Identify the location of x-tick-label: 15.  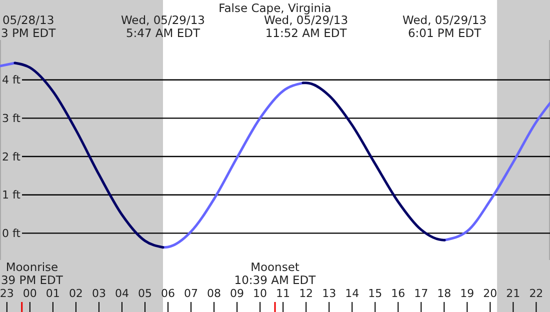
(375, 293).